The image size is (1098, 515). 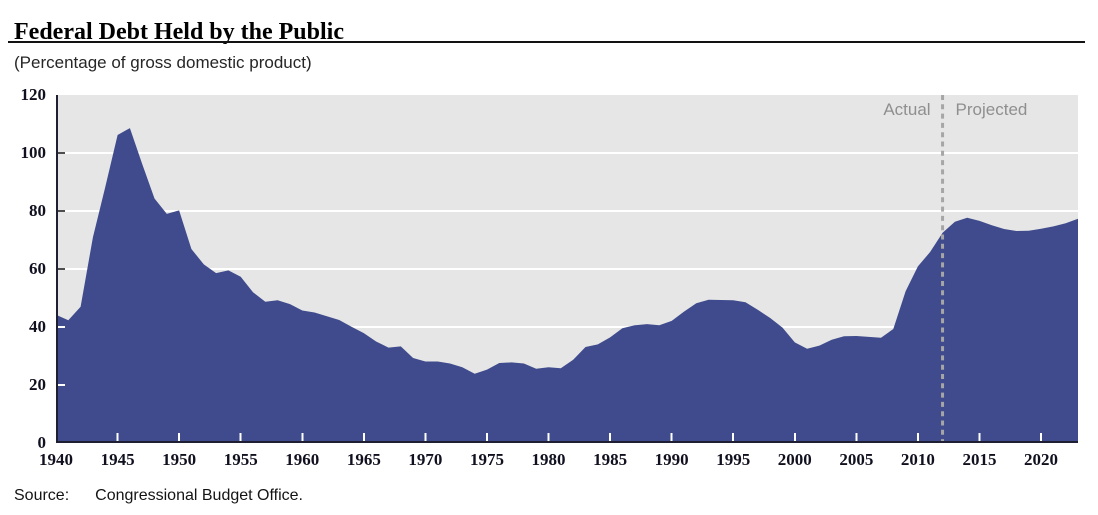 I want to click on x-axis-label: 1945, so click(x=117, y=459).